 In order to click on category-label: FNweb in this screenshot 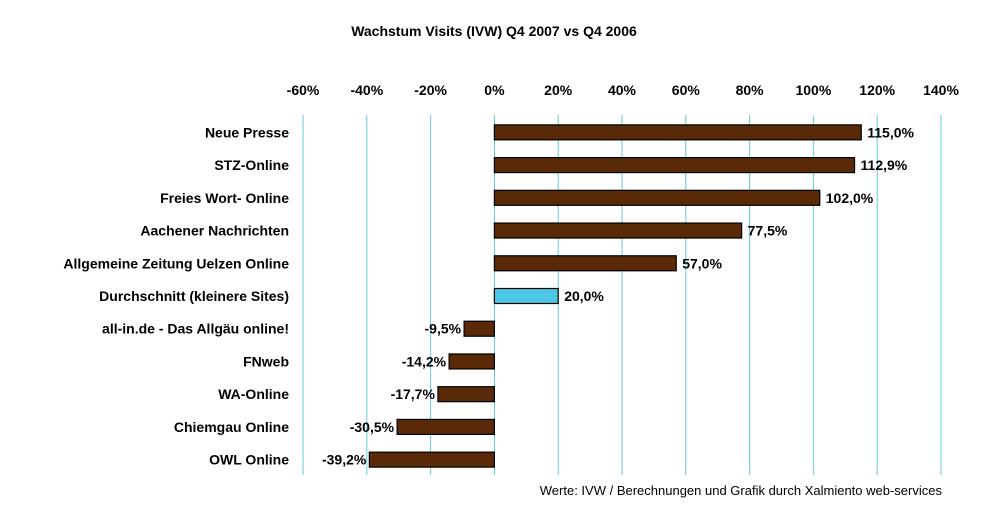, I will do `click(266, 361)`.